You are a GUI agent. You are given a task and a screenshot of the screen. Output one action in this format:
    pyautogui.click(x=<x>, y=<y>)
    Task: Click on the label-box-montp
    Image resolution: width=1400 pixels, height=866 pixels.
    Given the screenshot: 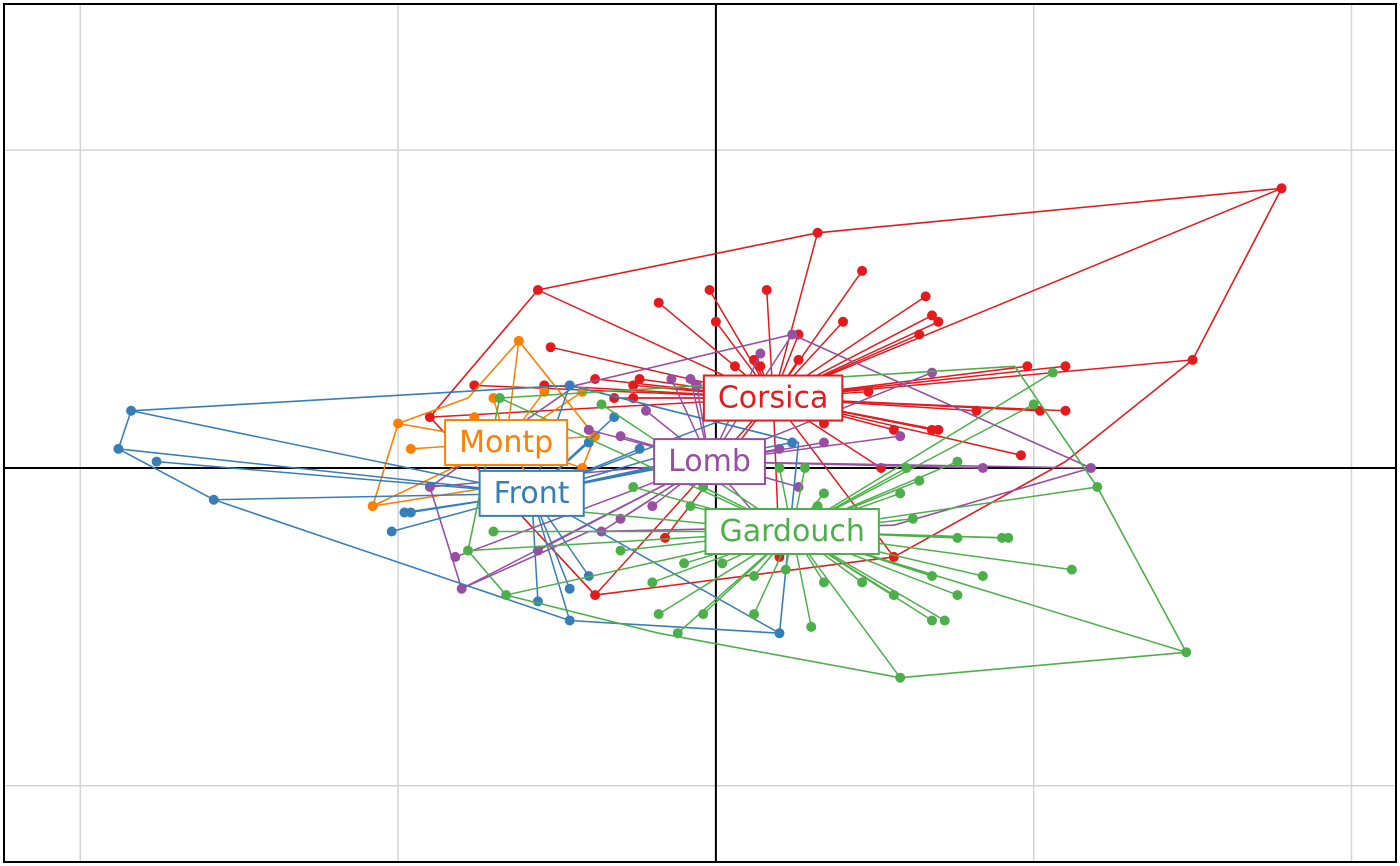 What is the action you would take?
    pyautogui.click(x=506, y=443)
    